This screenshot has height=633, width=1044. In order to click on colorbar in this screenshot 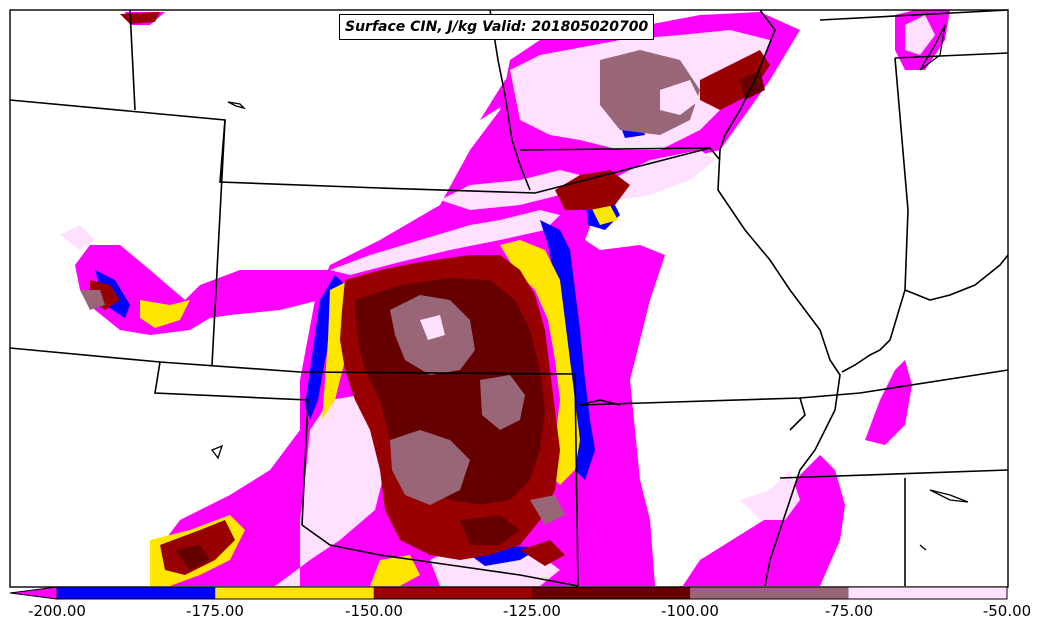, I will do `click(508, 593)`.